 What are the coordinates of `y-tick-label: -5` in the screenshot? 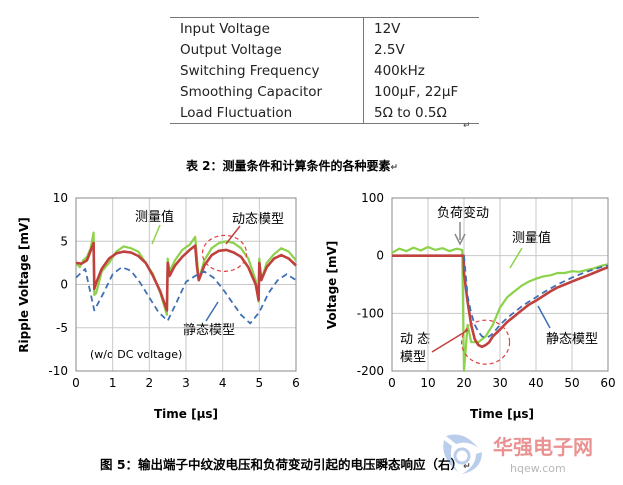 It's located at (62, 328).